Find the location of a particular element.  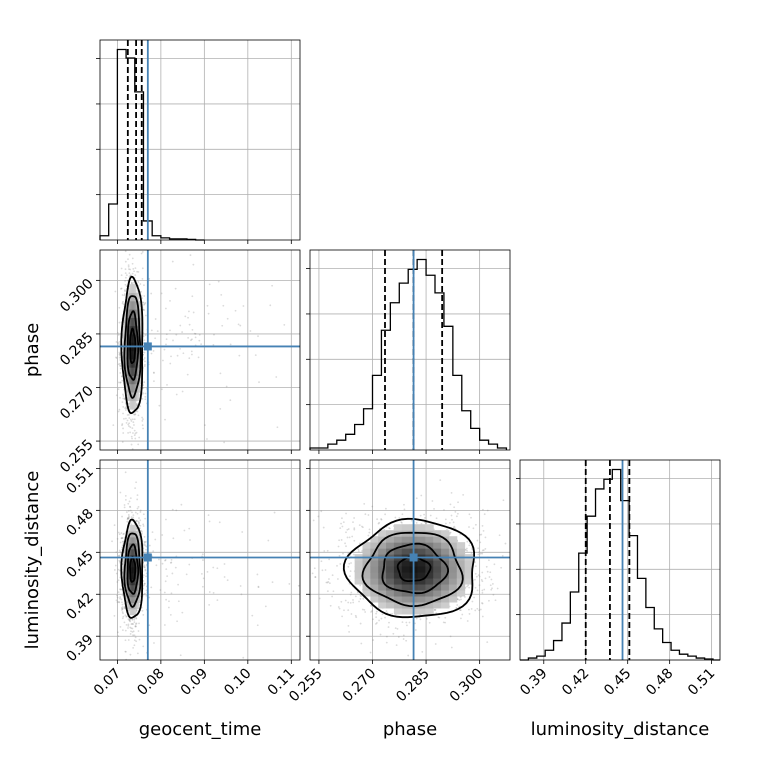

ylabel-luminosity-distance: luminosity_distance is located at coordinates (32, 560).